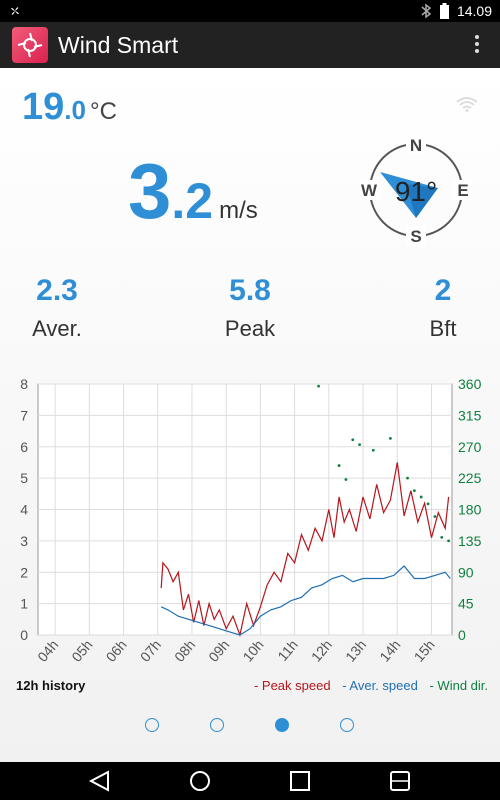  Describe the element at coordinates (24, 384) in the screenshot. I see `y-left-tick-label: 8` at that location.